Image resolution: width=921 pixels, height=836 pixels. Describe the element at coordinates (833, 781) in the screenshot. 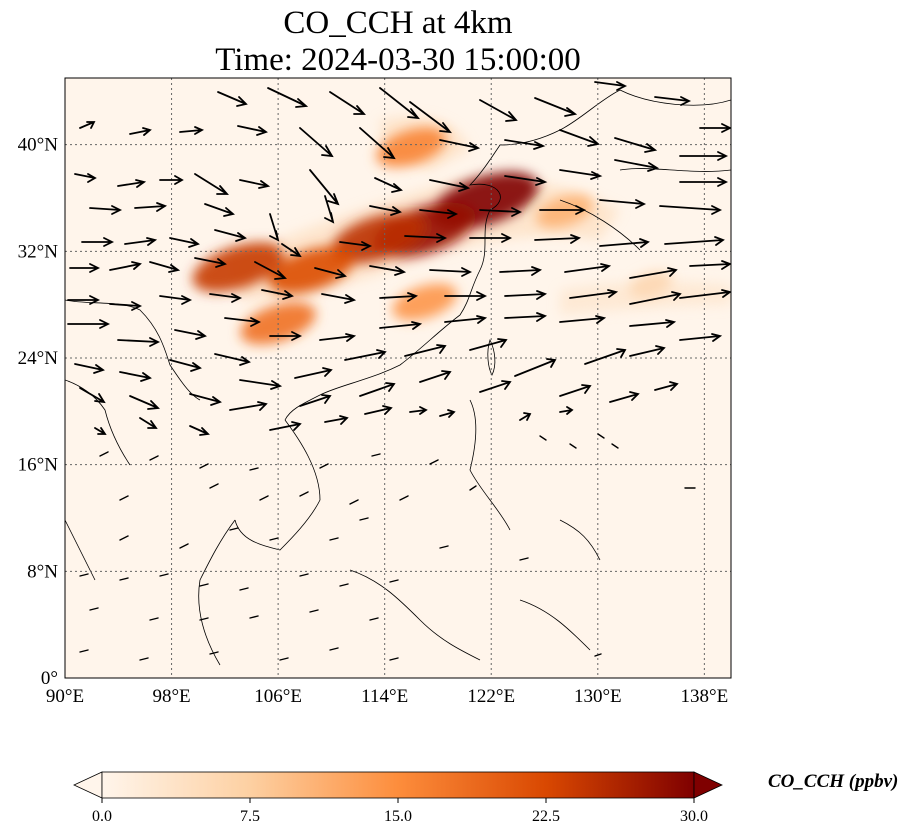

I see `colorbar-label: CO_CCH (ppbv)` at that location.